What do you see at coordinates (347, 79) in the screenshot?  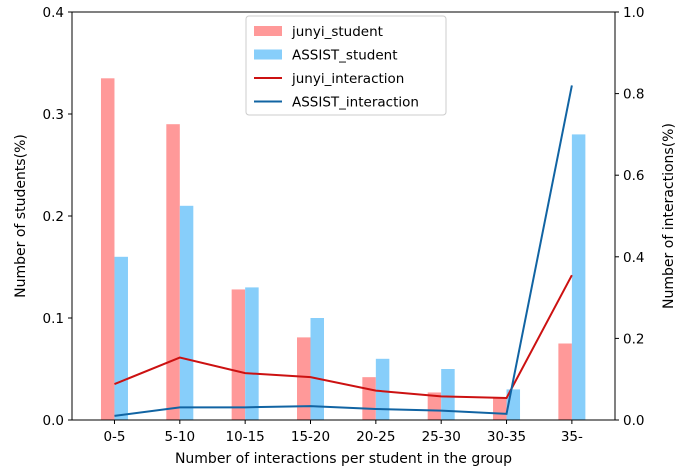 I see `legend-label-junyi_interaction: junyi_interaction` at bounding box center [347, 79].